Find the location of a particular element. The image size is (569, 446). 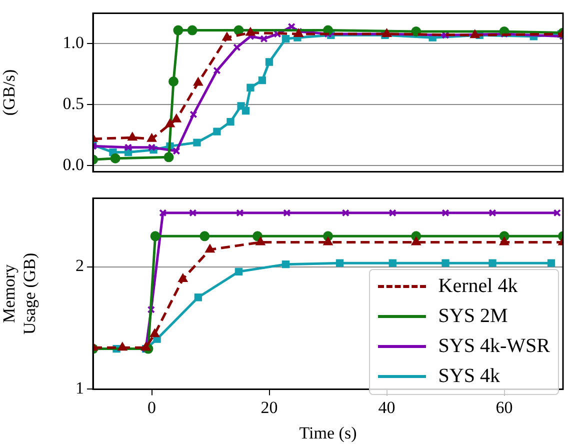

y-tick-label: 2 is located at coordinates (80, 266).